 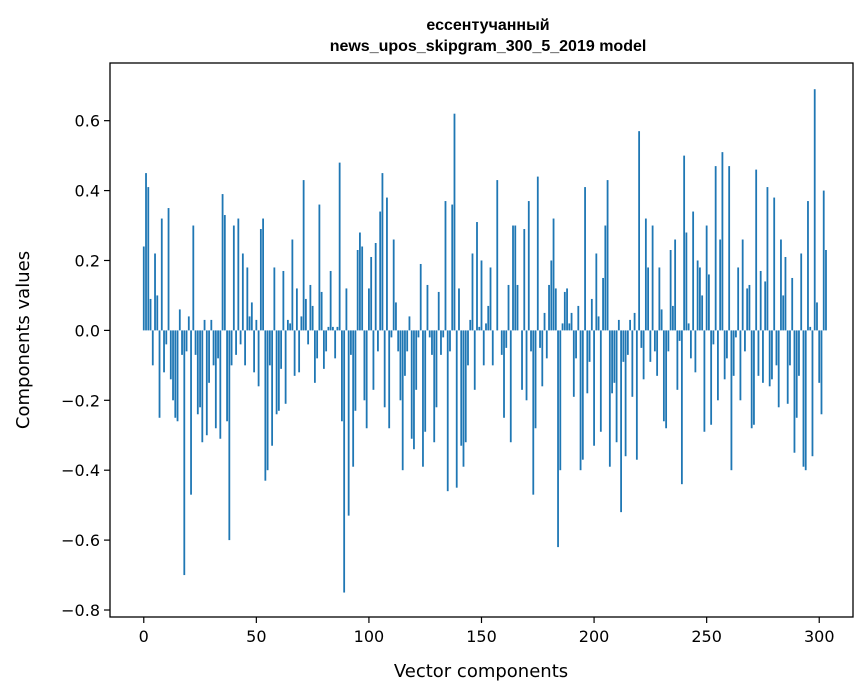 I want to click on y-tick-label-5: 0.2, so click(x=87, y=260).